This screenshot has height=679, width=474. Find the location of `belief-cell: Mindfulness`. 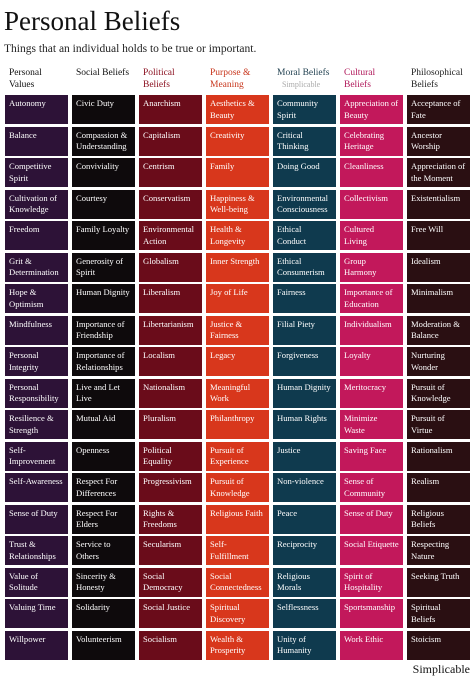

belief-cell: Mindfulness is located at coordinates (36, 330).